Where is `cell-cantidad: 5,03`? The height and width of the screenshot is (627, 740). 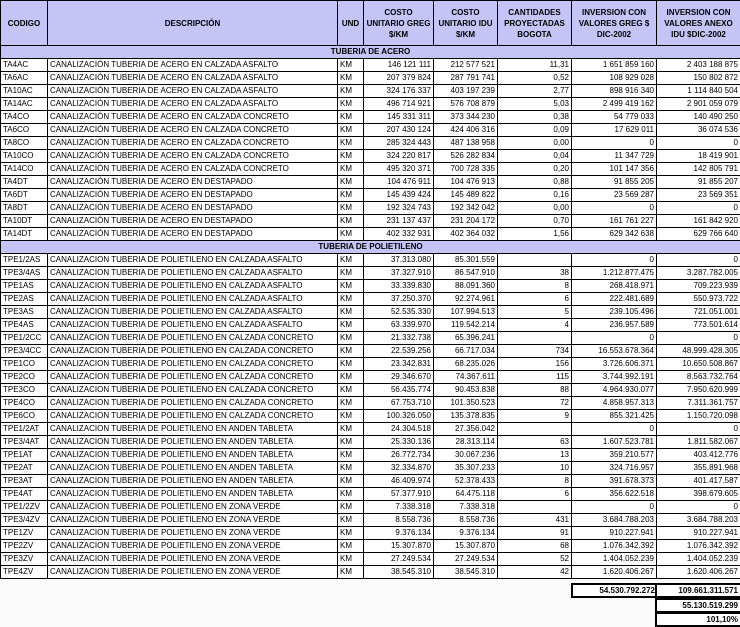 cell-cantidad: 5,03 is located at coordinates (535, 104).